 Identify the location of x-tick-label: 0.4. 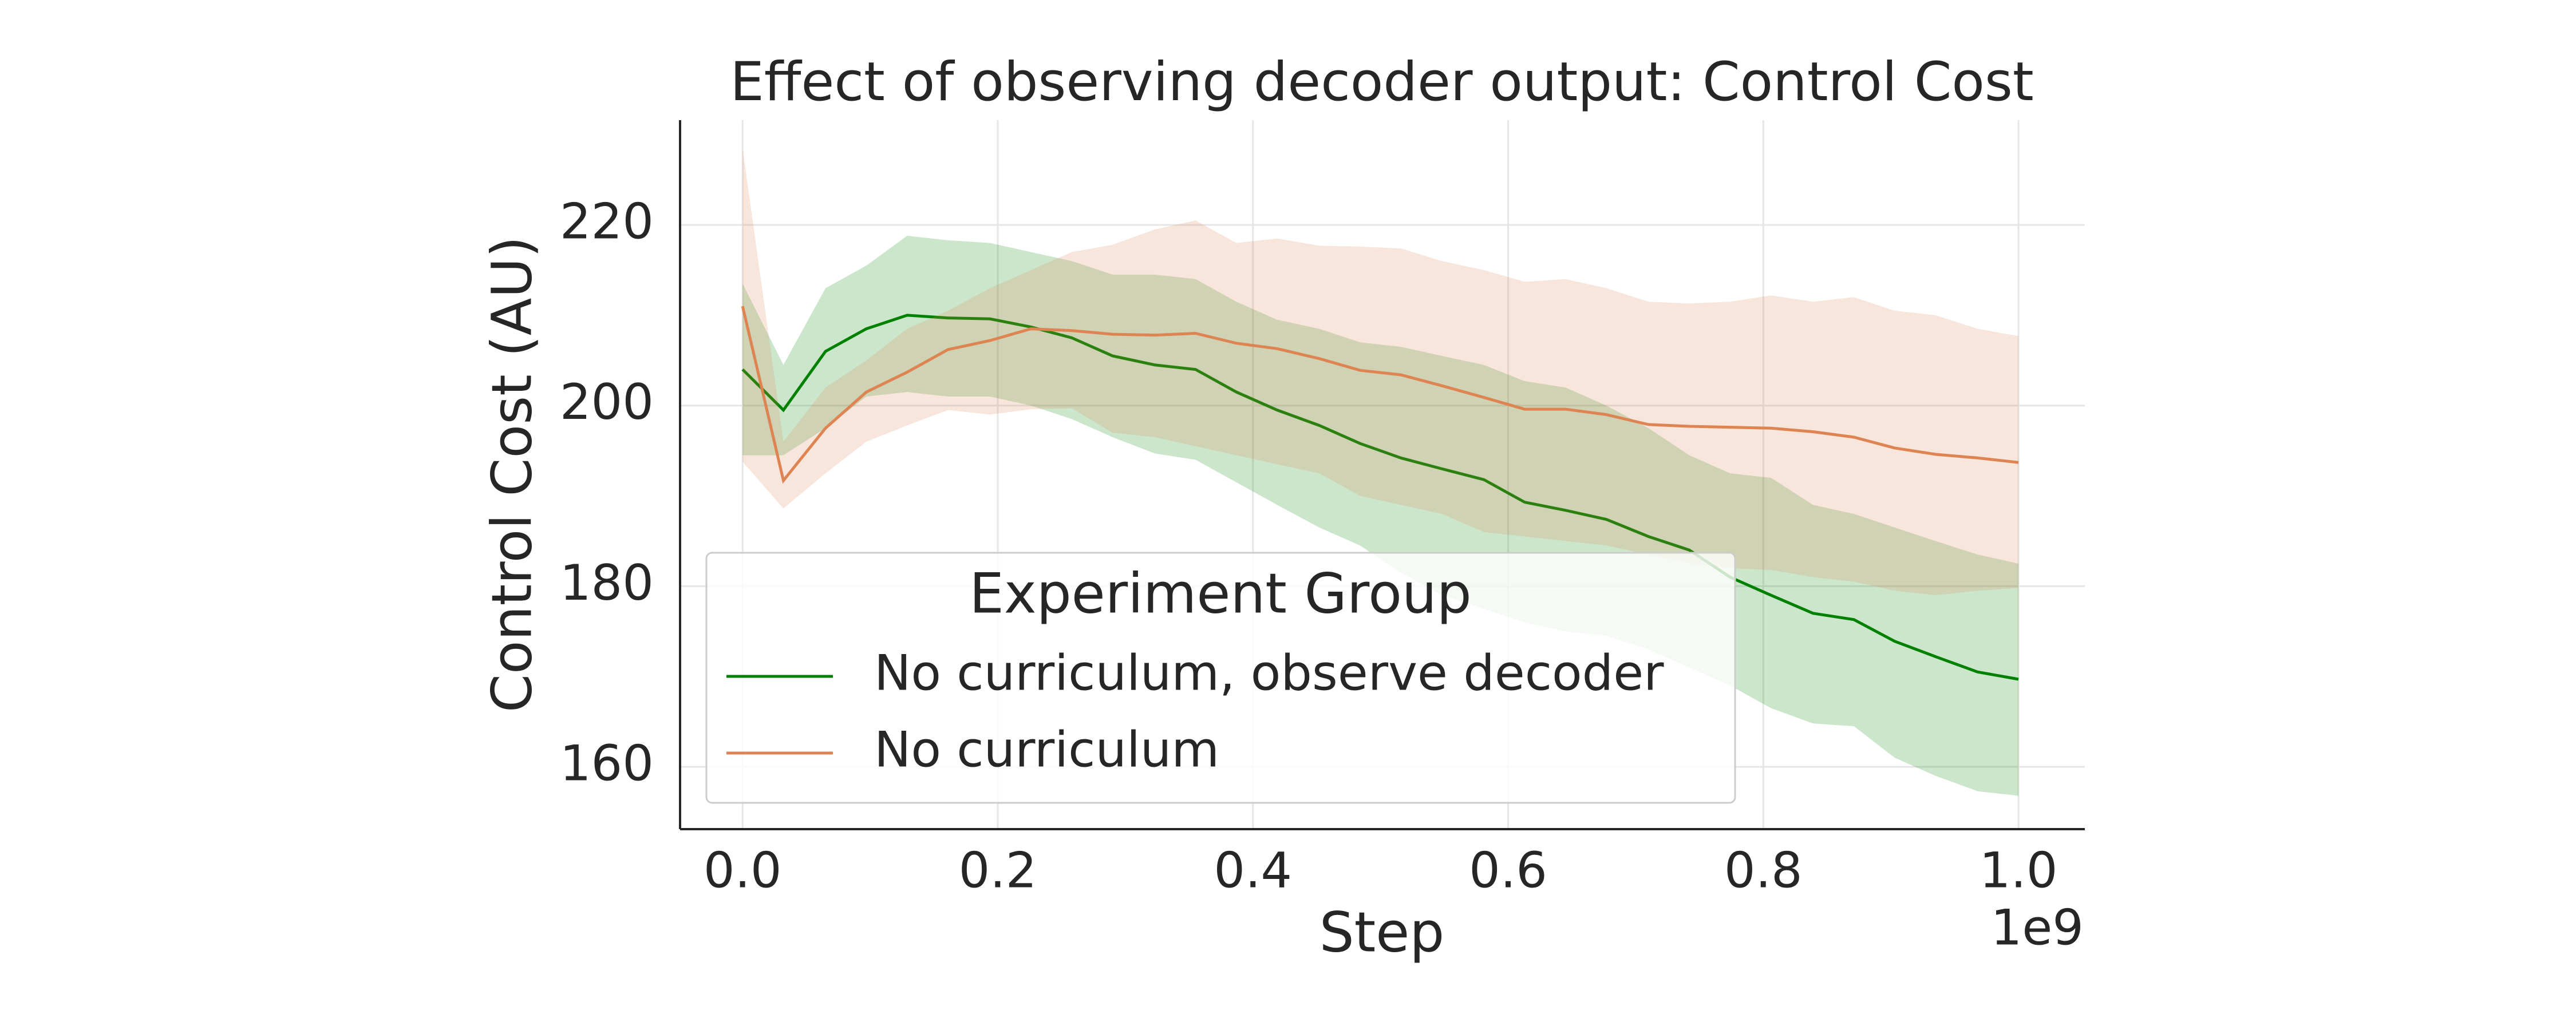
(1253, 870).